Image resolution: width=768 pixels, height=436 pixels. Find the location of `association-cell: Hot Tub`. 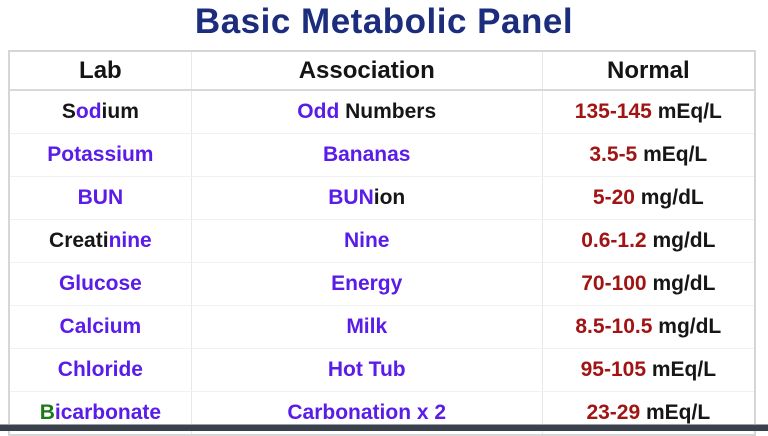

association-cell: Hot Tub is located at coordinates (366, 370).